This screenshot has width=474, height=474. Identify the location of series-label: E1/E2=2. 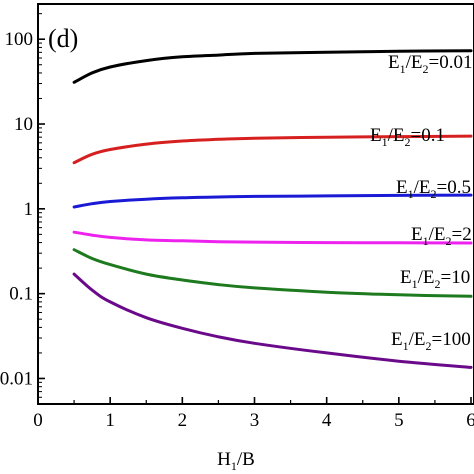
(441, 236).